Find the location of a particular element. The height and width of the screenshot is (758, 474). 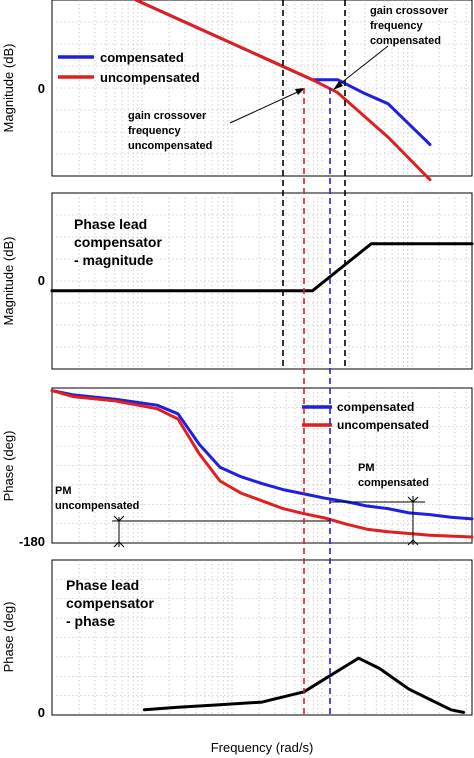

annotation-gc-uncompensated-3: uncompensated is located at coordinates (170, 146).